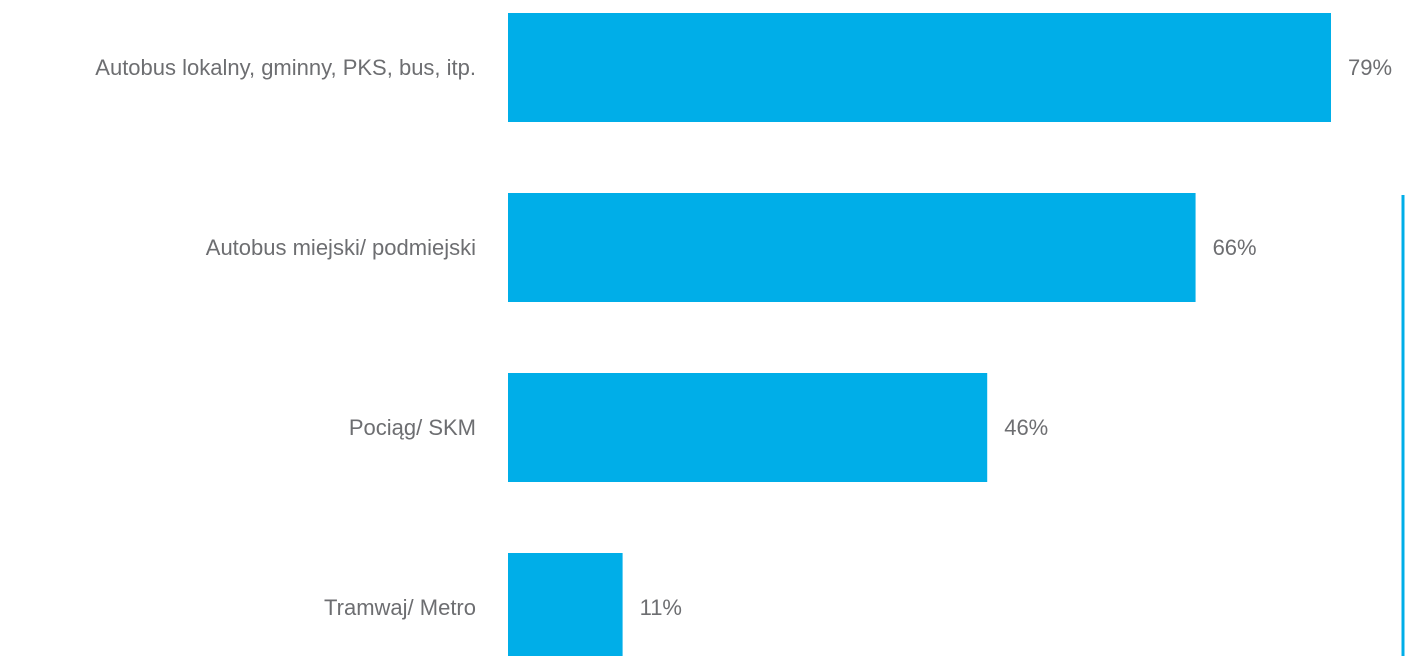 This screenshot has height=656, width=1405. What do you see at coordinates (661, 607) in the screenshot?
I see `value-label-tramwaj-metro: 11%` at bounding box center [661, 607].